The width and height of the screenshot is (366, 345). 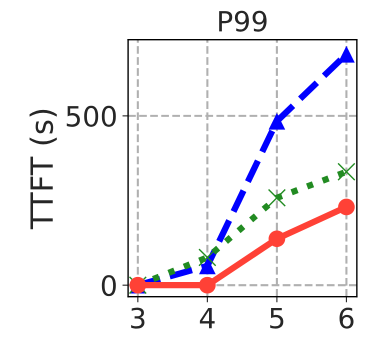 What do you see at coordinates (243, 21) in the screenshot?
I see `chart-title: P99` at bounding box center [243, 21].